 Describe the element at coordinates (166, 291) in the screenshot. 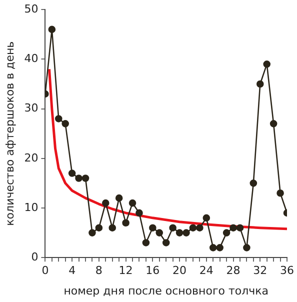

I see `x-axis-title: номер дня после основного толчка` at that location.